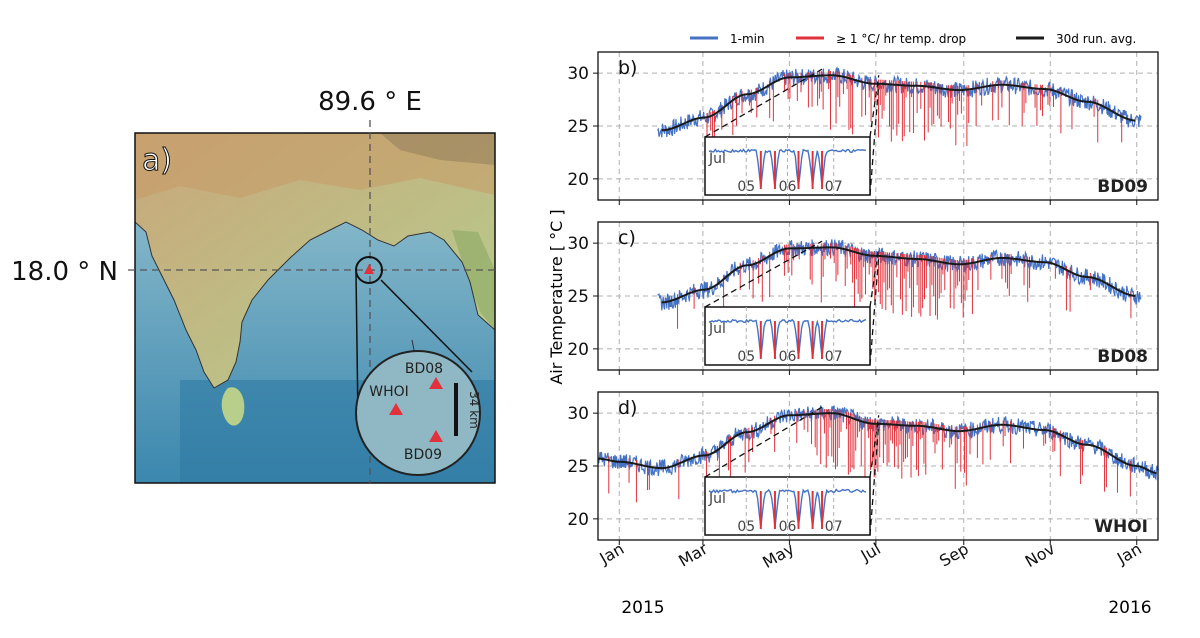 The width and height of the screenshot is (1200, 638). Describe the element at coordinates (954, 555) in the screenshot. I see `x-tick-label: Sep` at that location.